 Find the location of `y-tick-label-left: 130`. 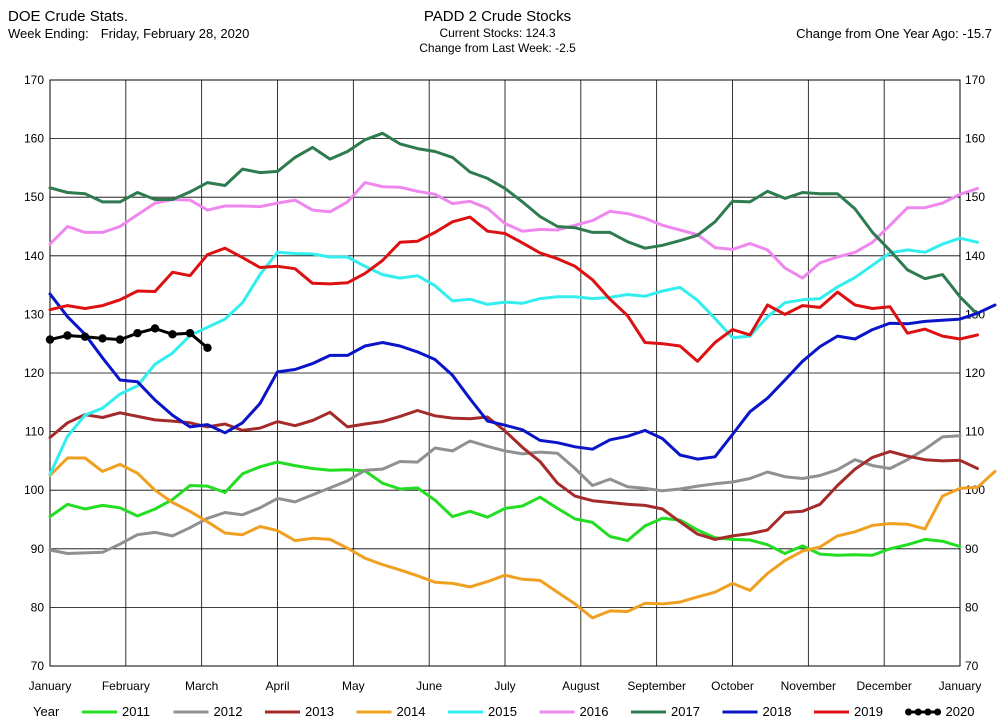

y-tick-label-left: 130 is located at coordinates (34, 314).